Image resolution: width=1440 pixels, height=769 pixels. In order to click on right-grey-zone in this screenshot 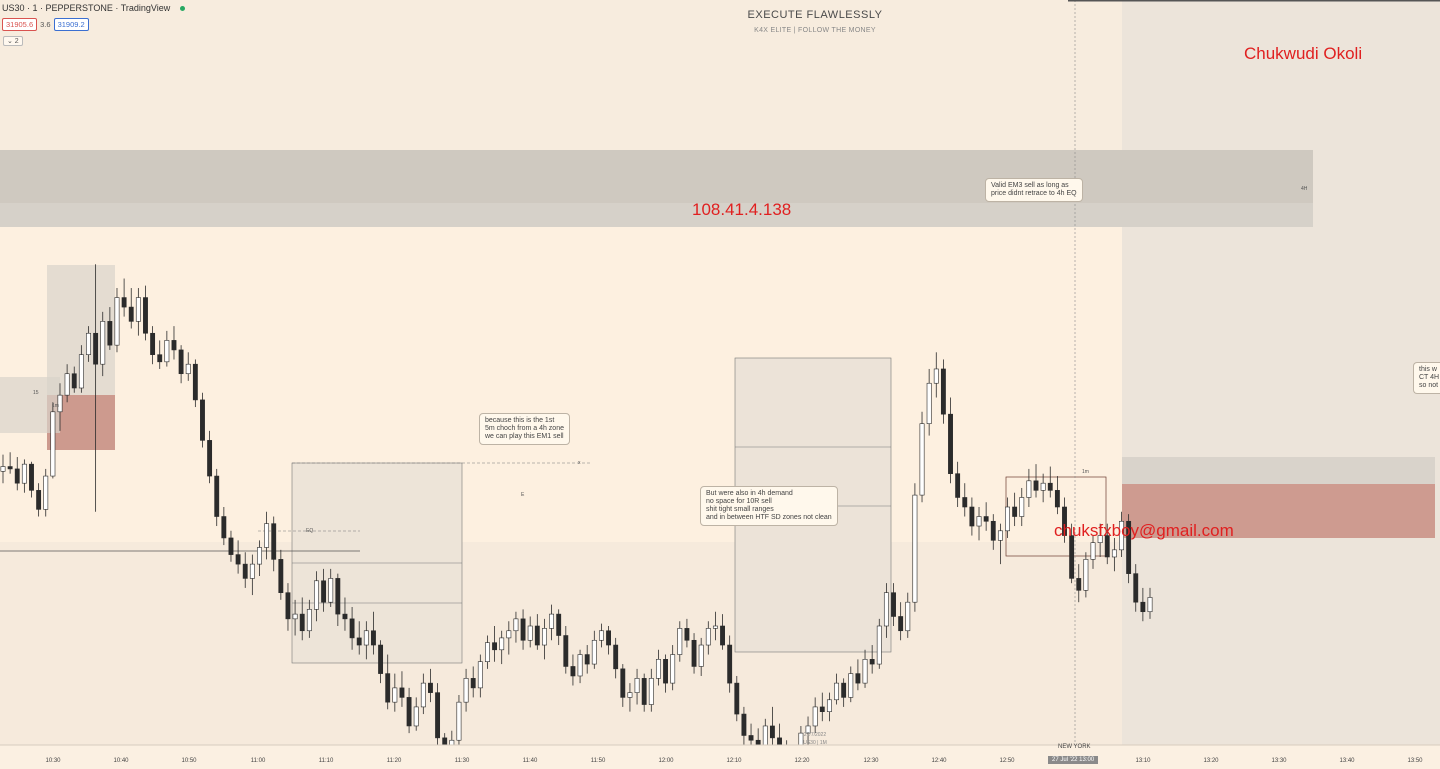, I will do `click(1278, 470)`.